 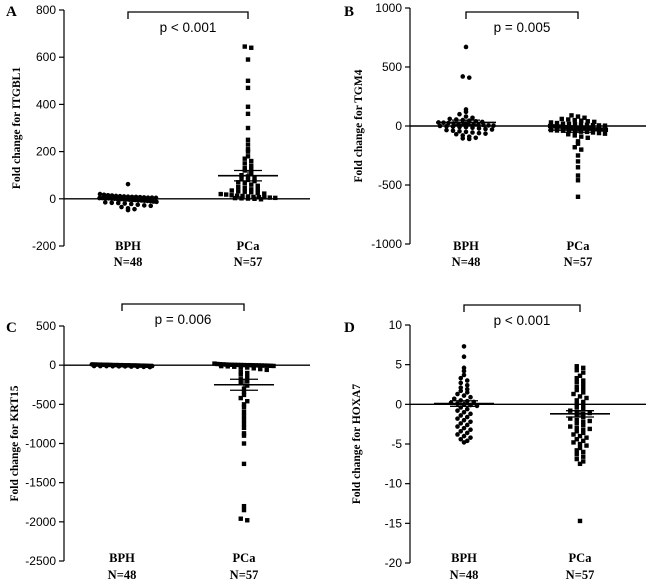 What do you see at coordinates (11, 328) in the screenshot?
I see `panel-letter: C` at bounding box center [11, 328].